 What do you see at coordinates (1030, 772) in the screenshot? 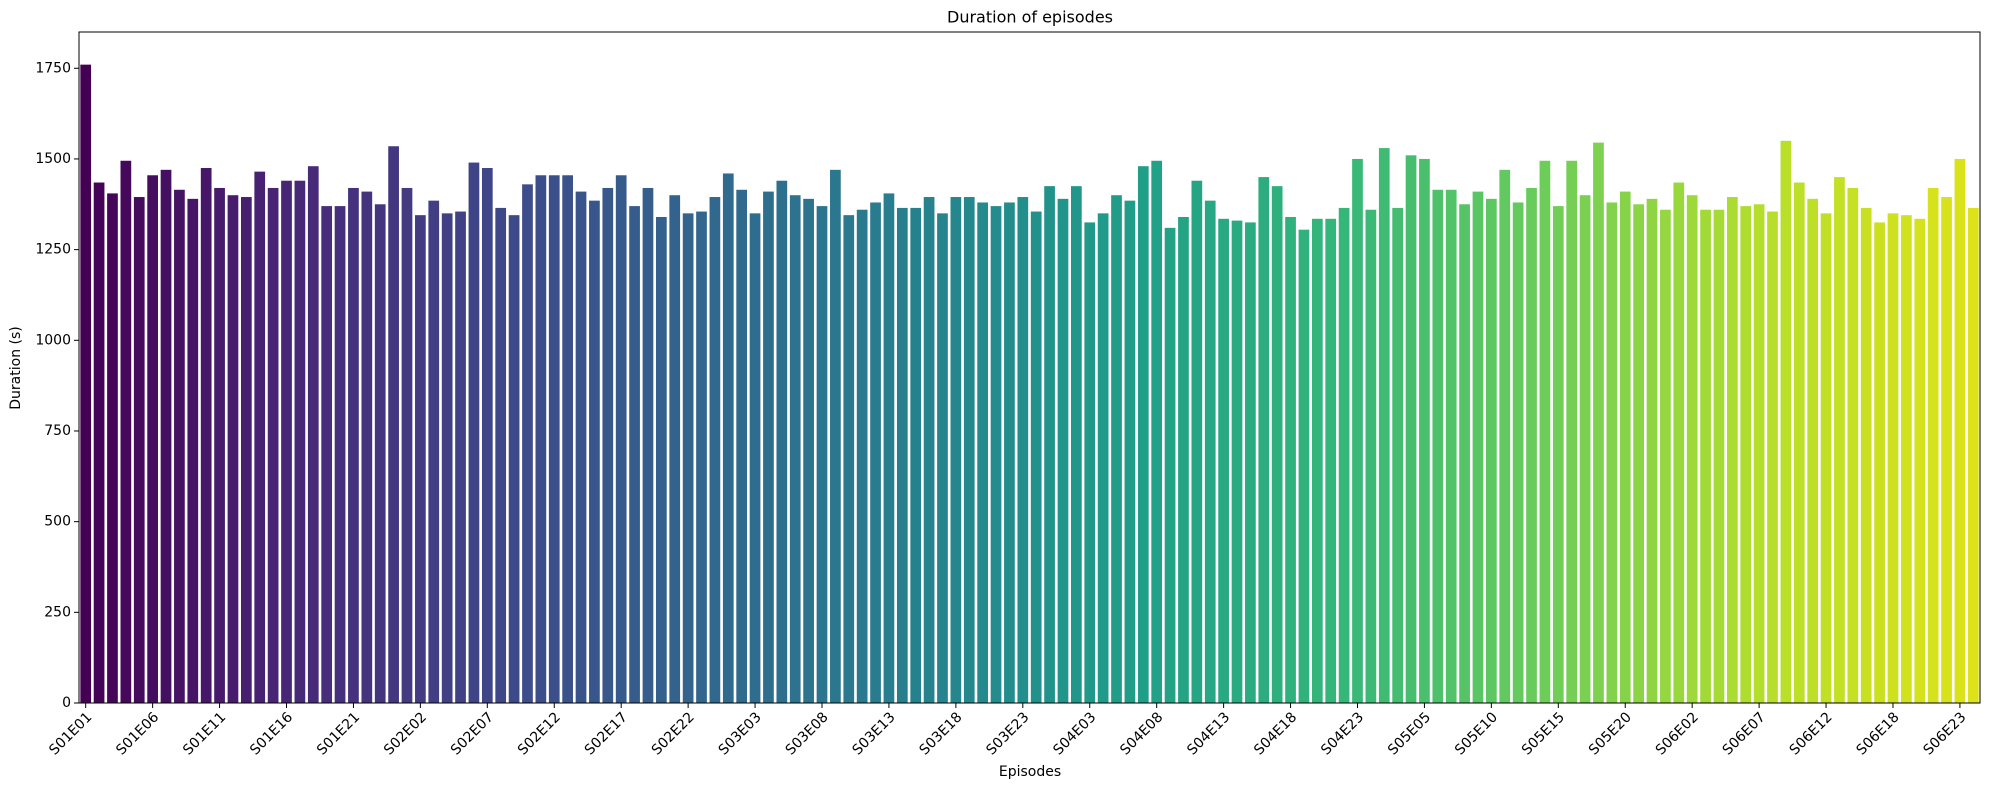
I see `x-axis-label: Episodes` at bounding box center [1030, 772].